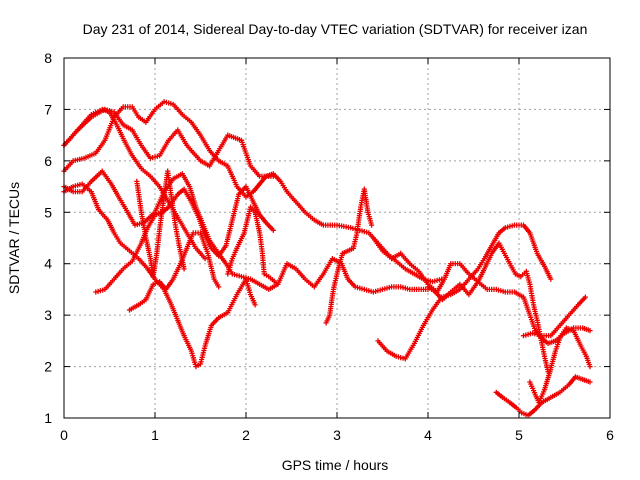 Image resolution: width=640 pixels, height=480 pixels. What do you see at coordinates (48, 161) in the screenshot?
I see `y-tick-label: 6` at bounding box center [48, 161].